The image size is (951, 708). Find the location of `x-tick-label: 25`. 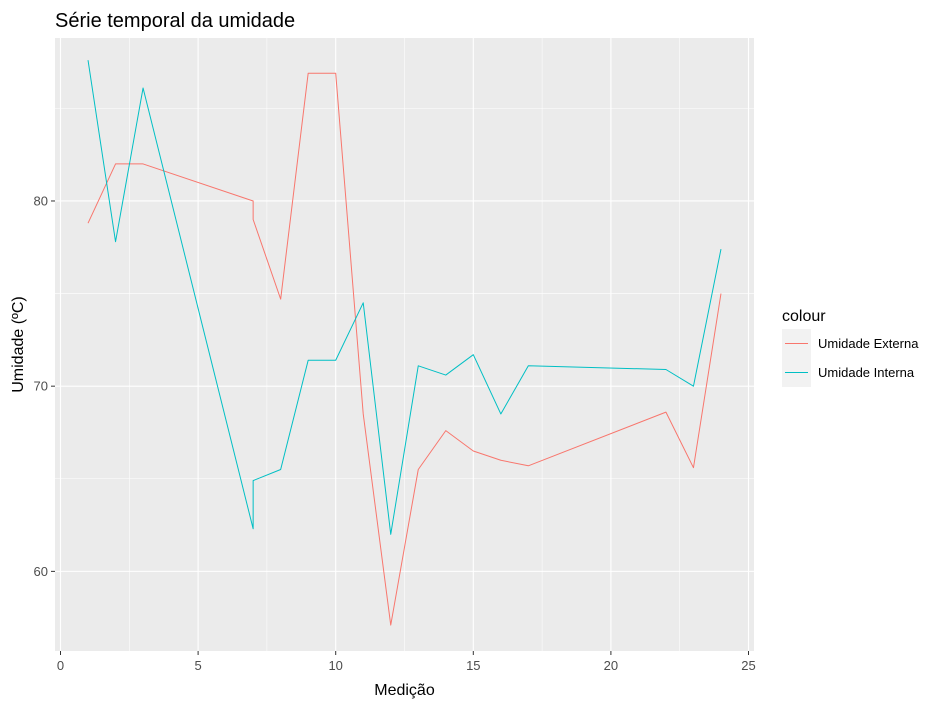

x-tick-label: 25 is located at coordinates (748, 665).